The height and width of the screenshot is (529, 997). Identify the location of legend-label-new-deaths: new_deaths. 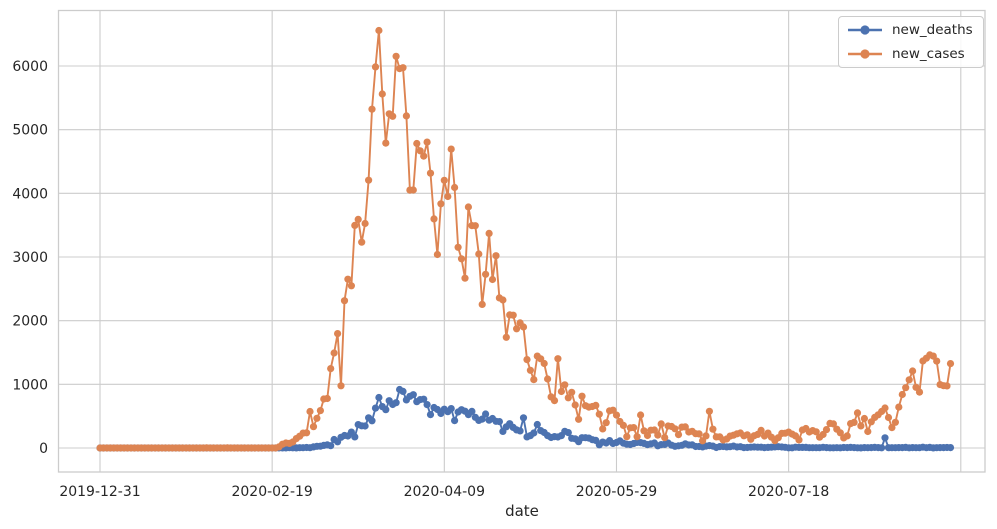
(932, 30).